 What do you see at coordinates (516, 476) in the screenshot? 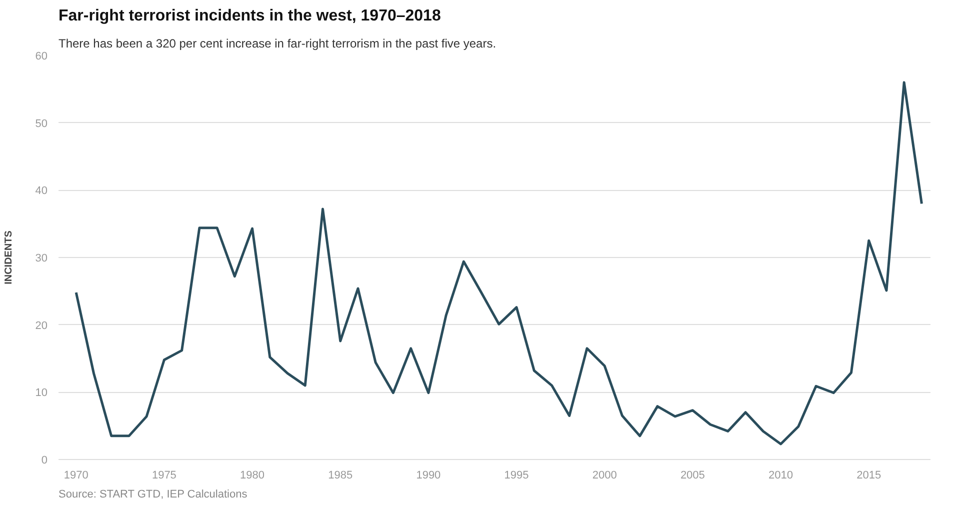
I see `x-tick-label: 1995` at bounding box center [516, 476].